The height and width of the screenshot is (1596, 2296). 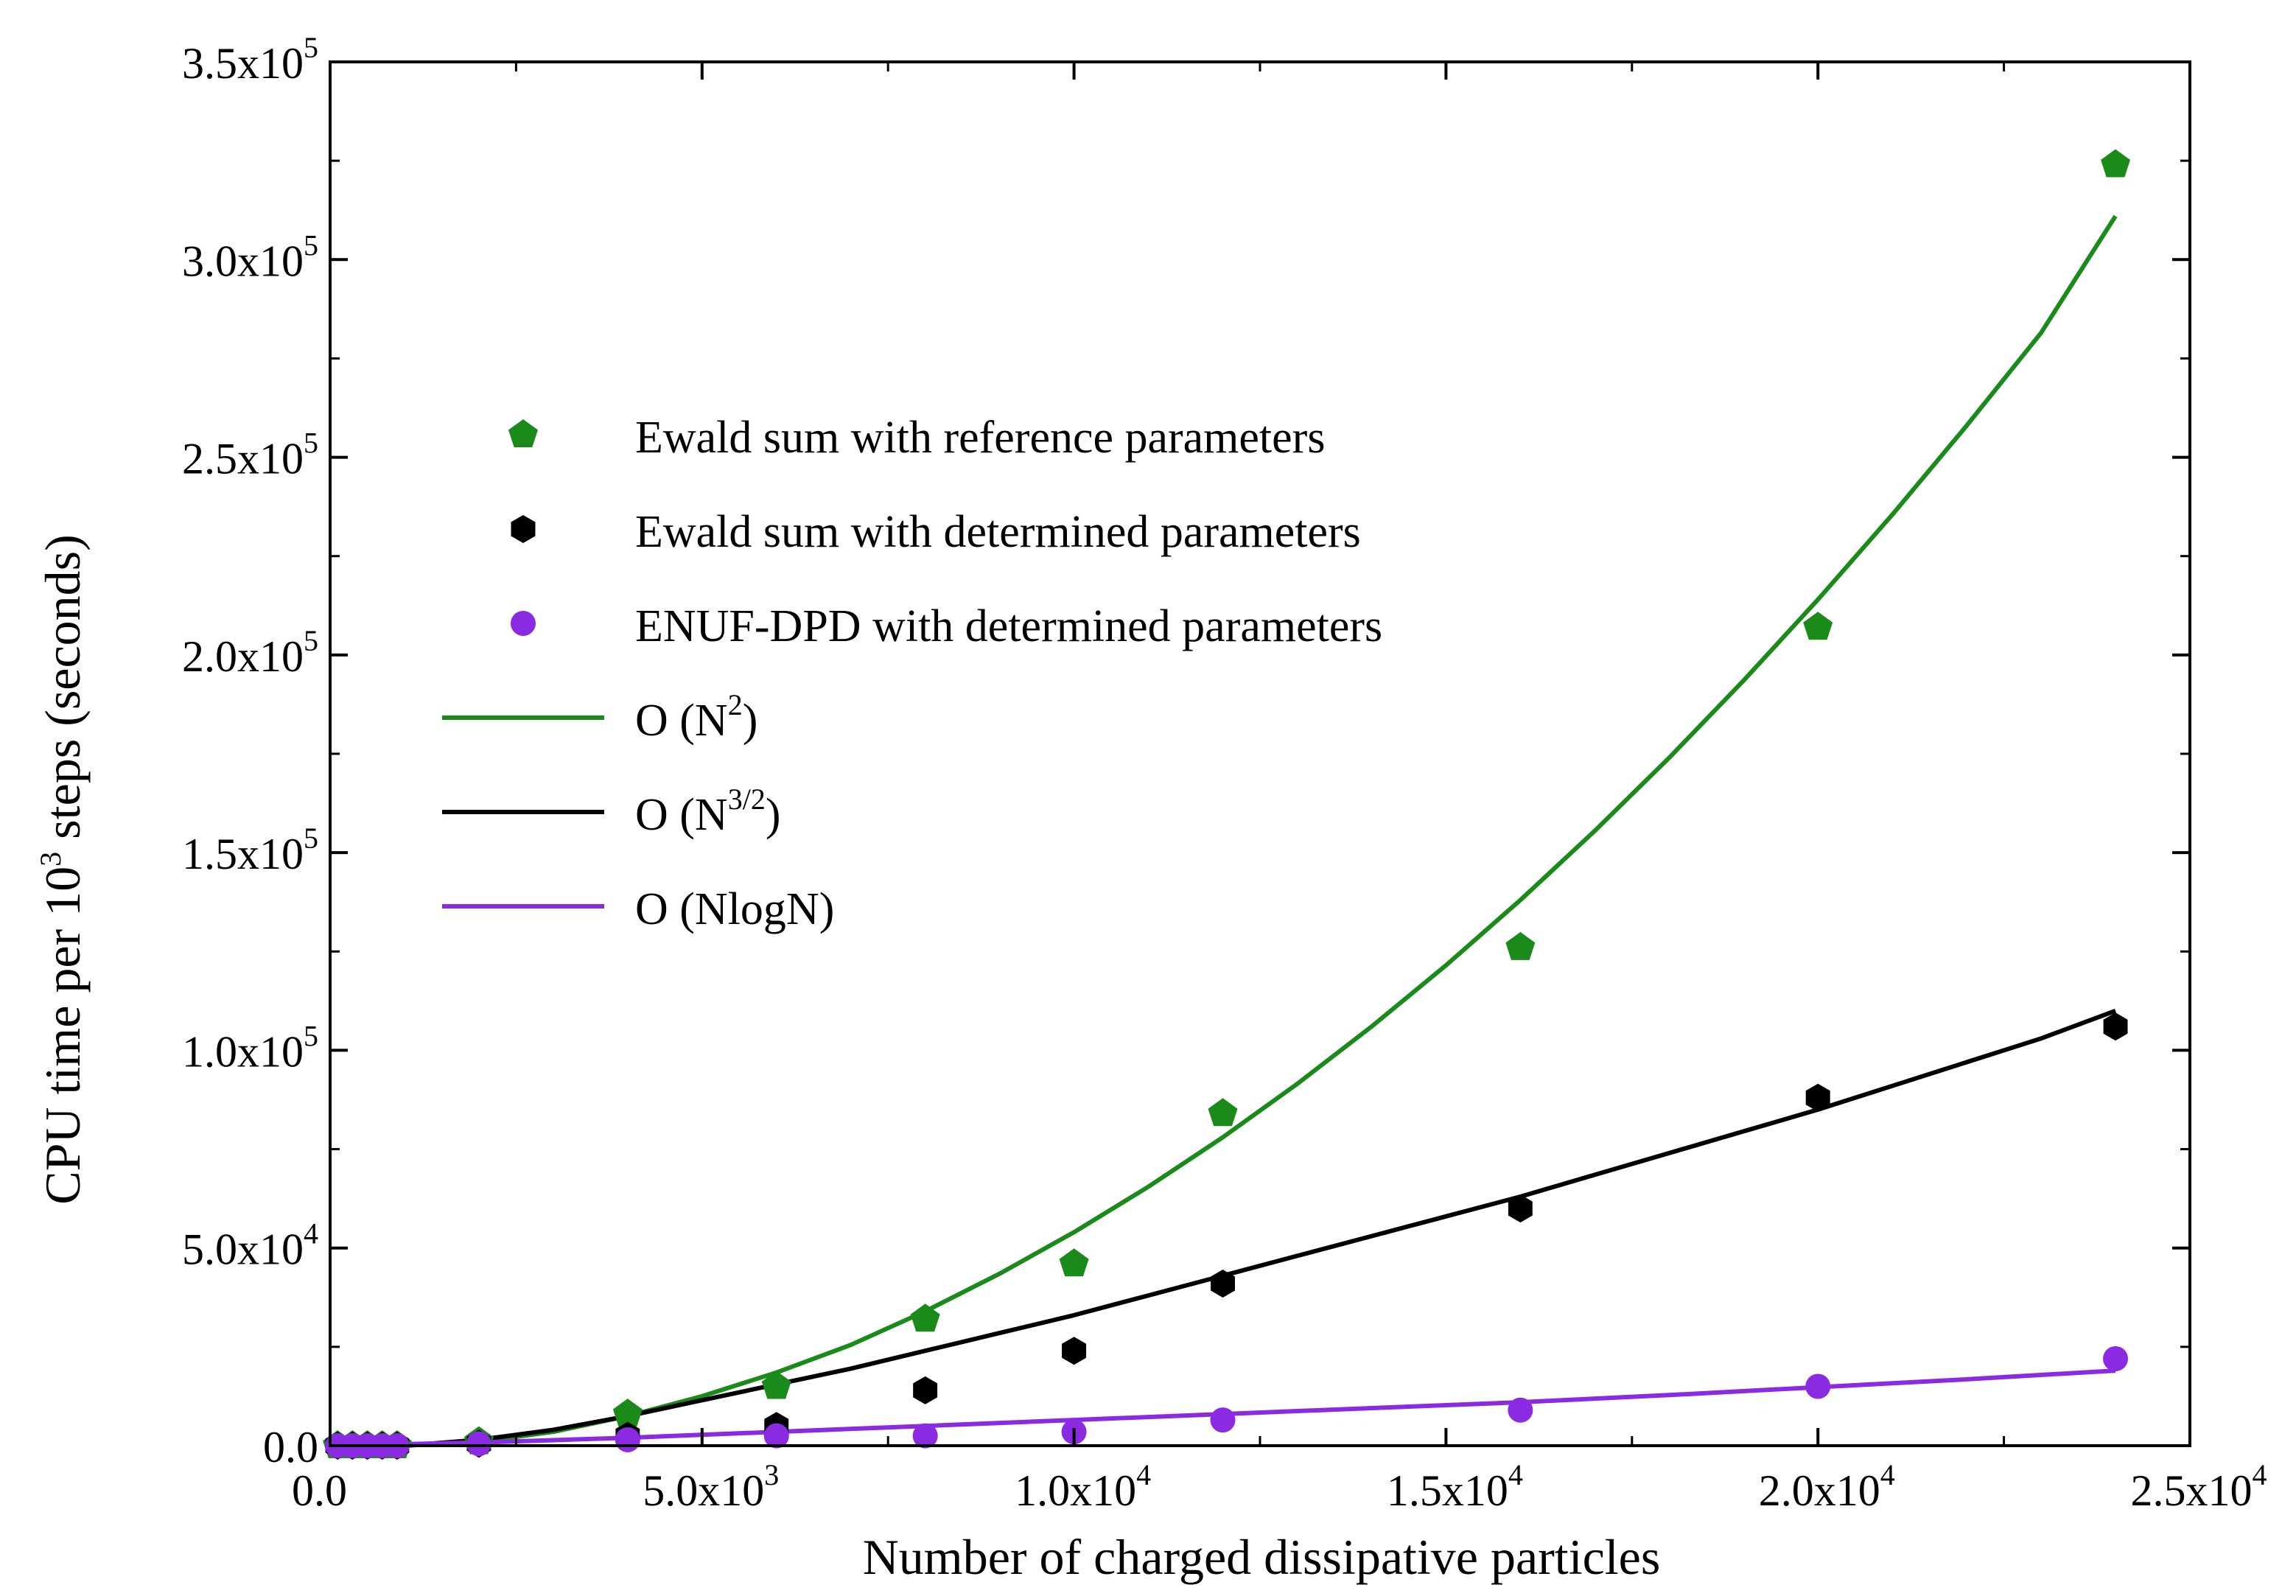 I want to click on y-tick-label: 5.0x10⁴, so click(x=250, y=1245).